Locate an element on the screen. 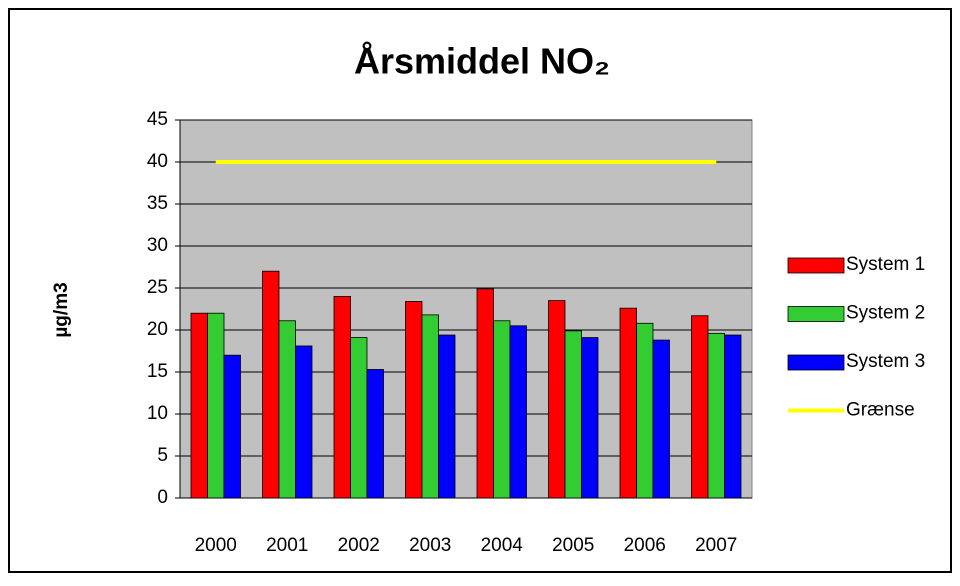 The height and width of the screenshot is (586, 960). legend-label: Grænse is located at coordinates (880, 410).